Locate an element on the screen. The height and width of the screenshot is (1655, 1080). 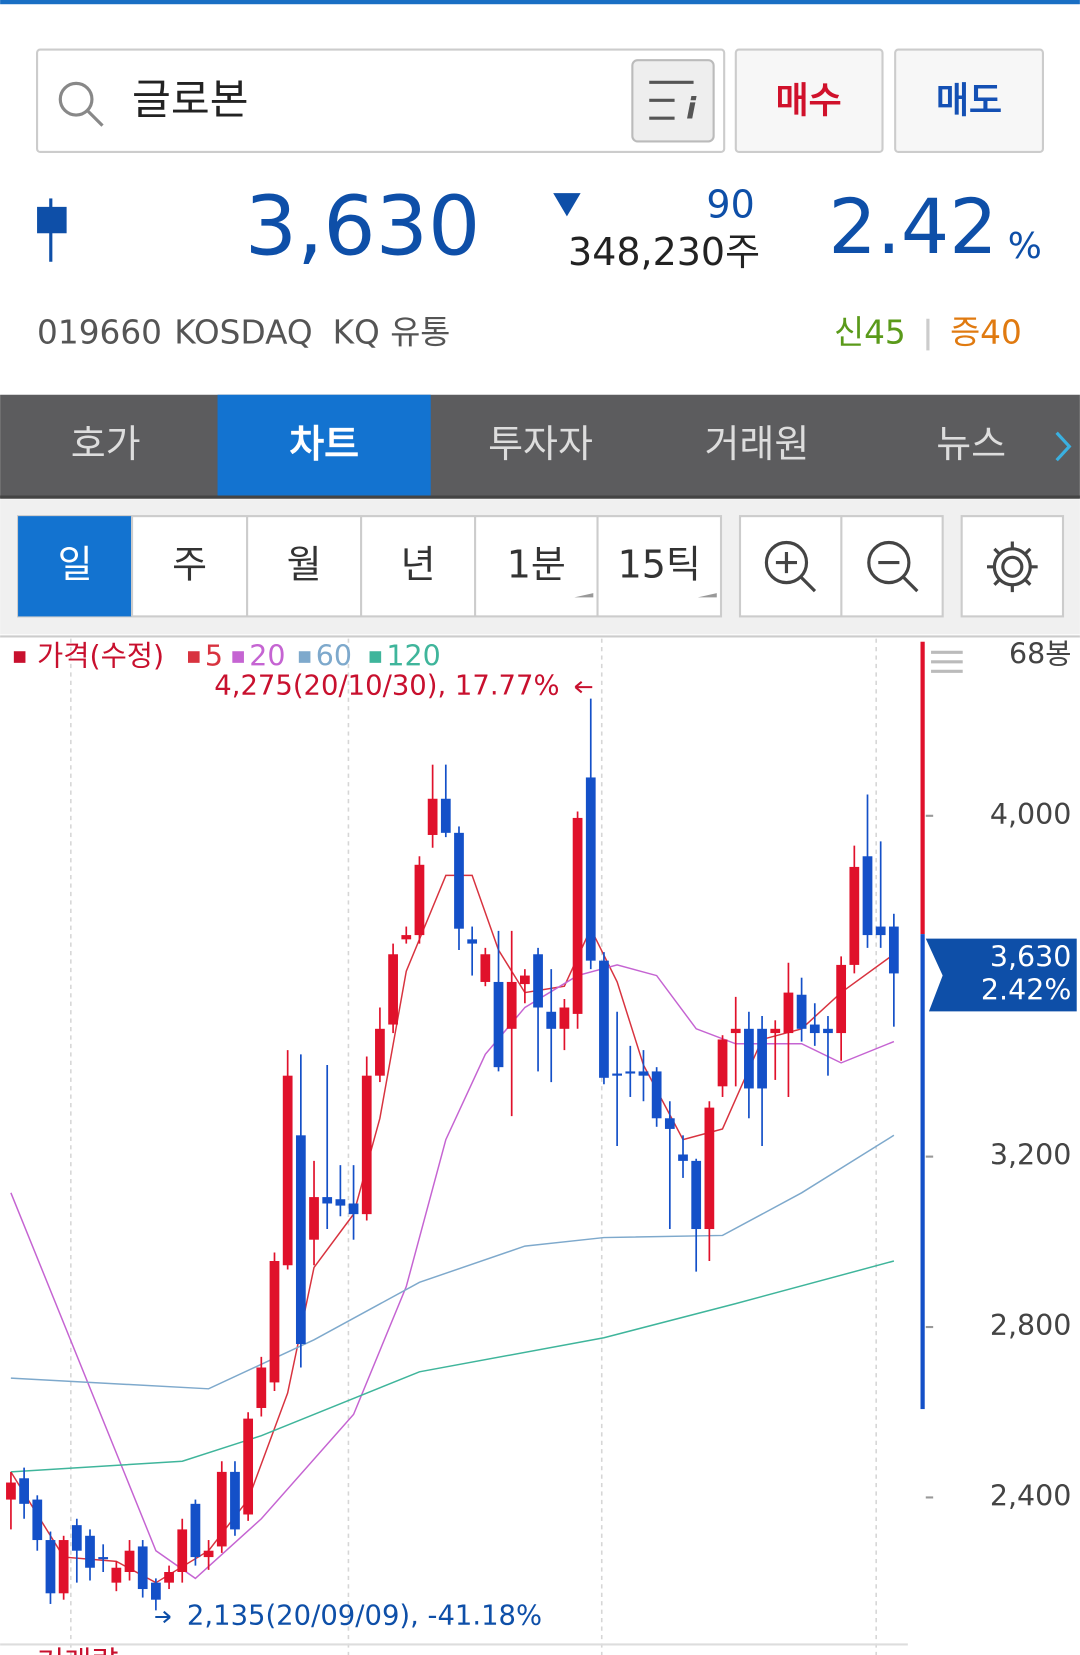
tab-selected is located at coordinates (324, 446).